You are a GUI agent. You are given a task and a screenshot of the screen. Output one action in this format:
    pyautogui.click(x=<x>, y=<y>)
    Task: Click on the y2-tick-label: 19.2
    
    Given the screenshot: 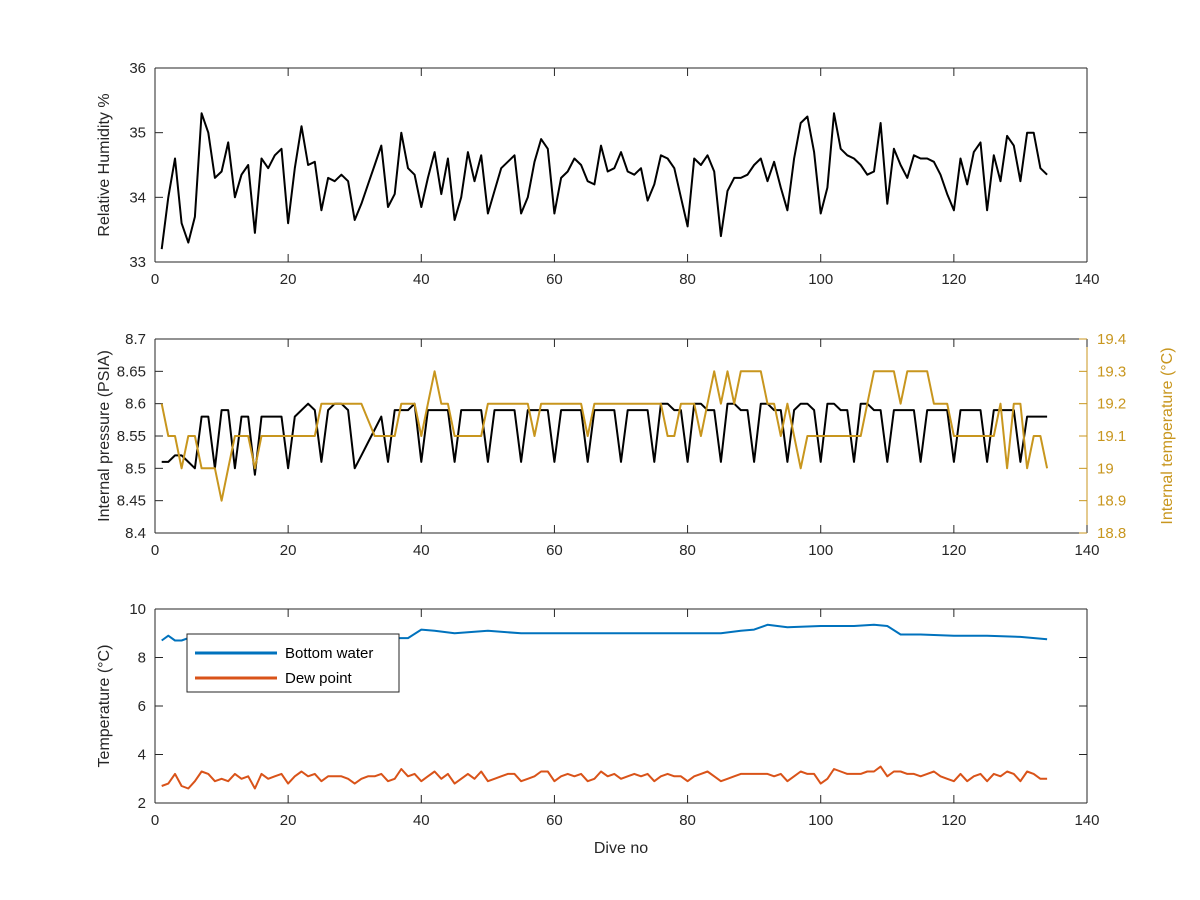 What is the action you would take?
    pyautogui.click(x=1111, y=404)
    